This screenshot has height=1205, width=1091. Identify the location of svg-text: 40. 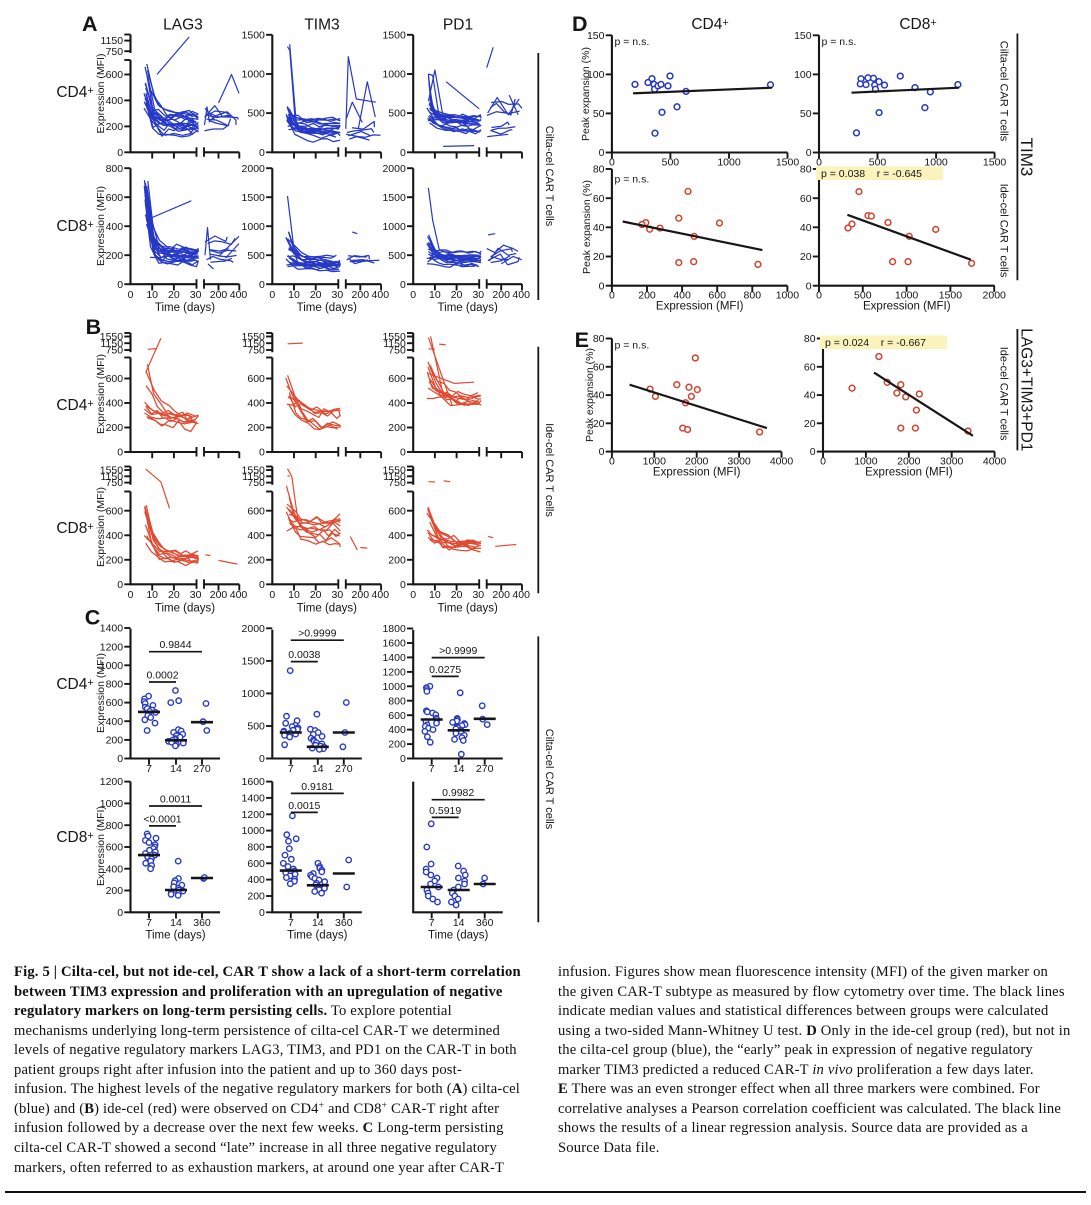
(599, 396).